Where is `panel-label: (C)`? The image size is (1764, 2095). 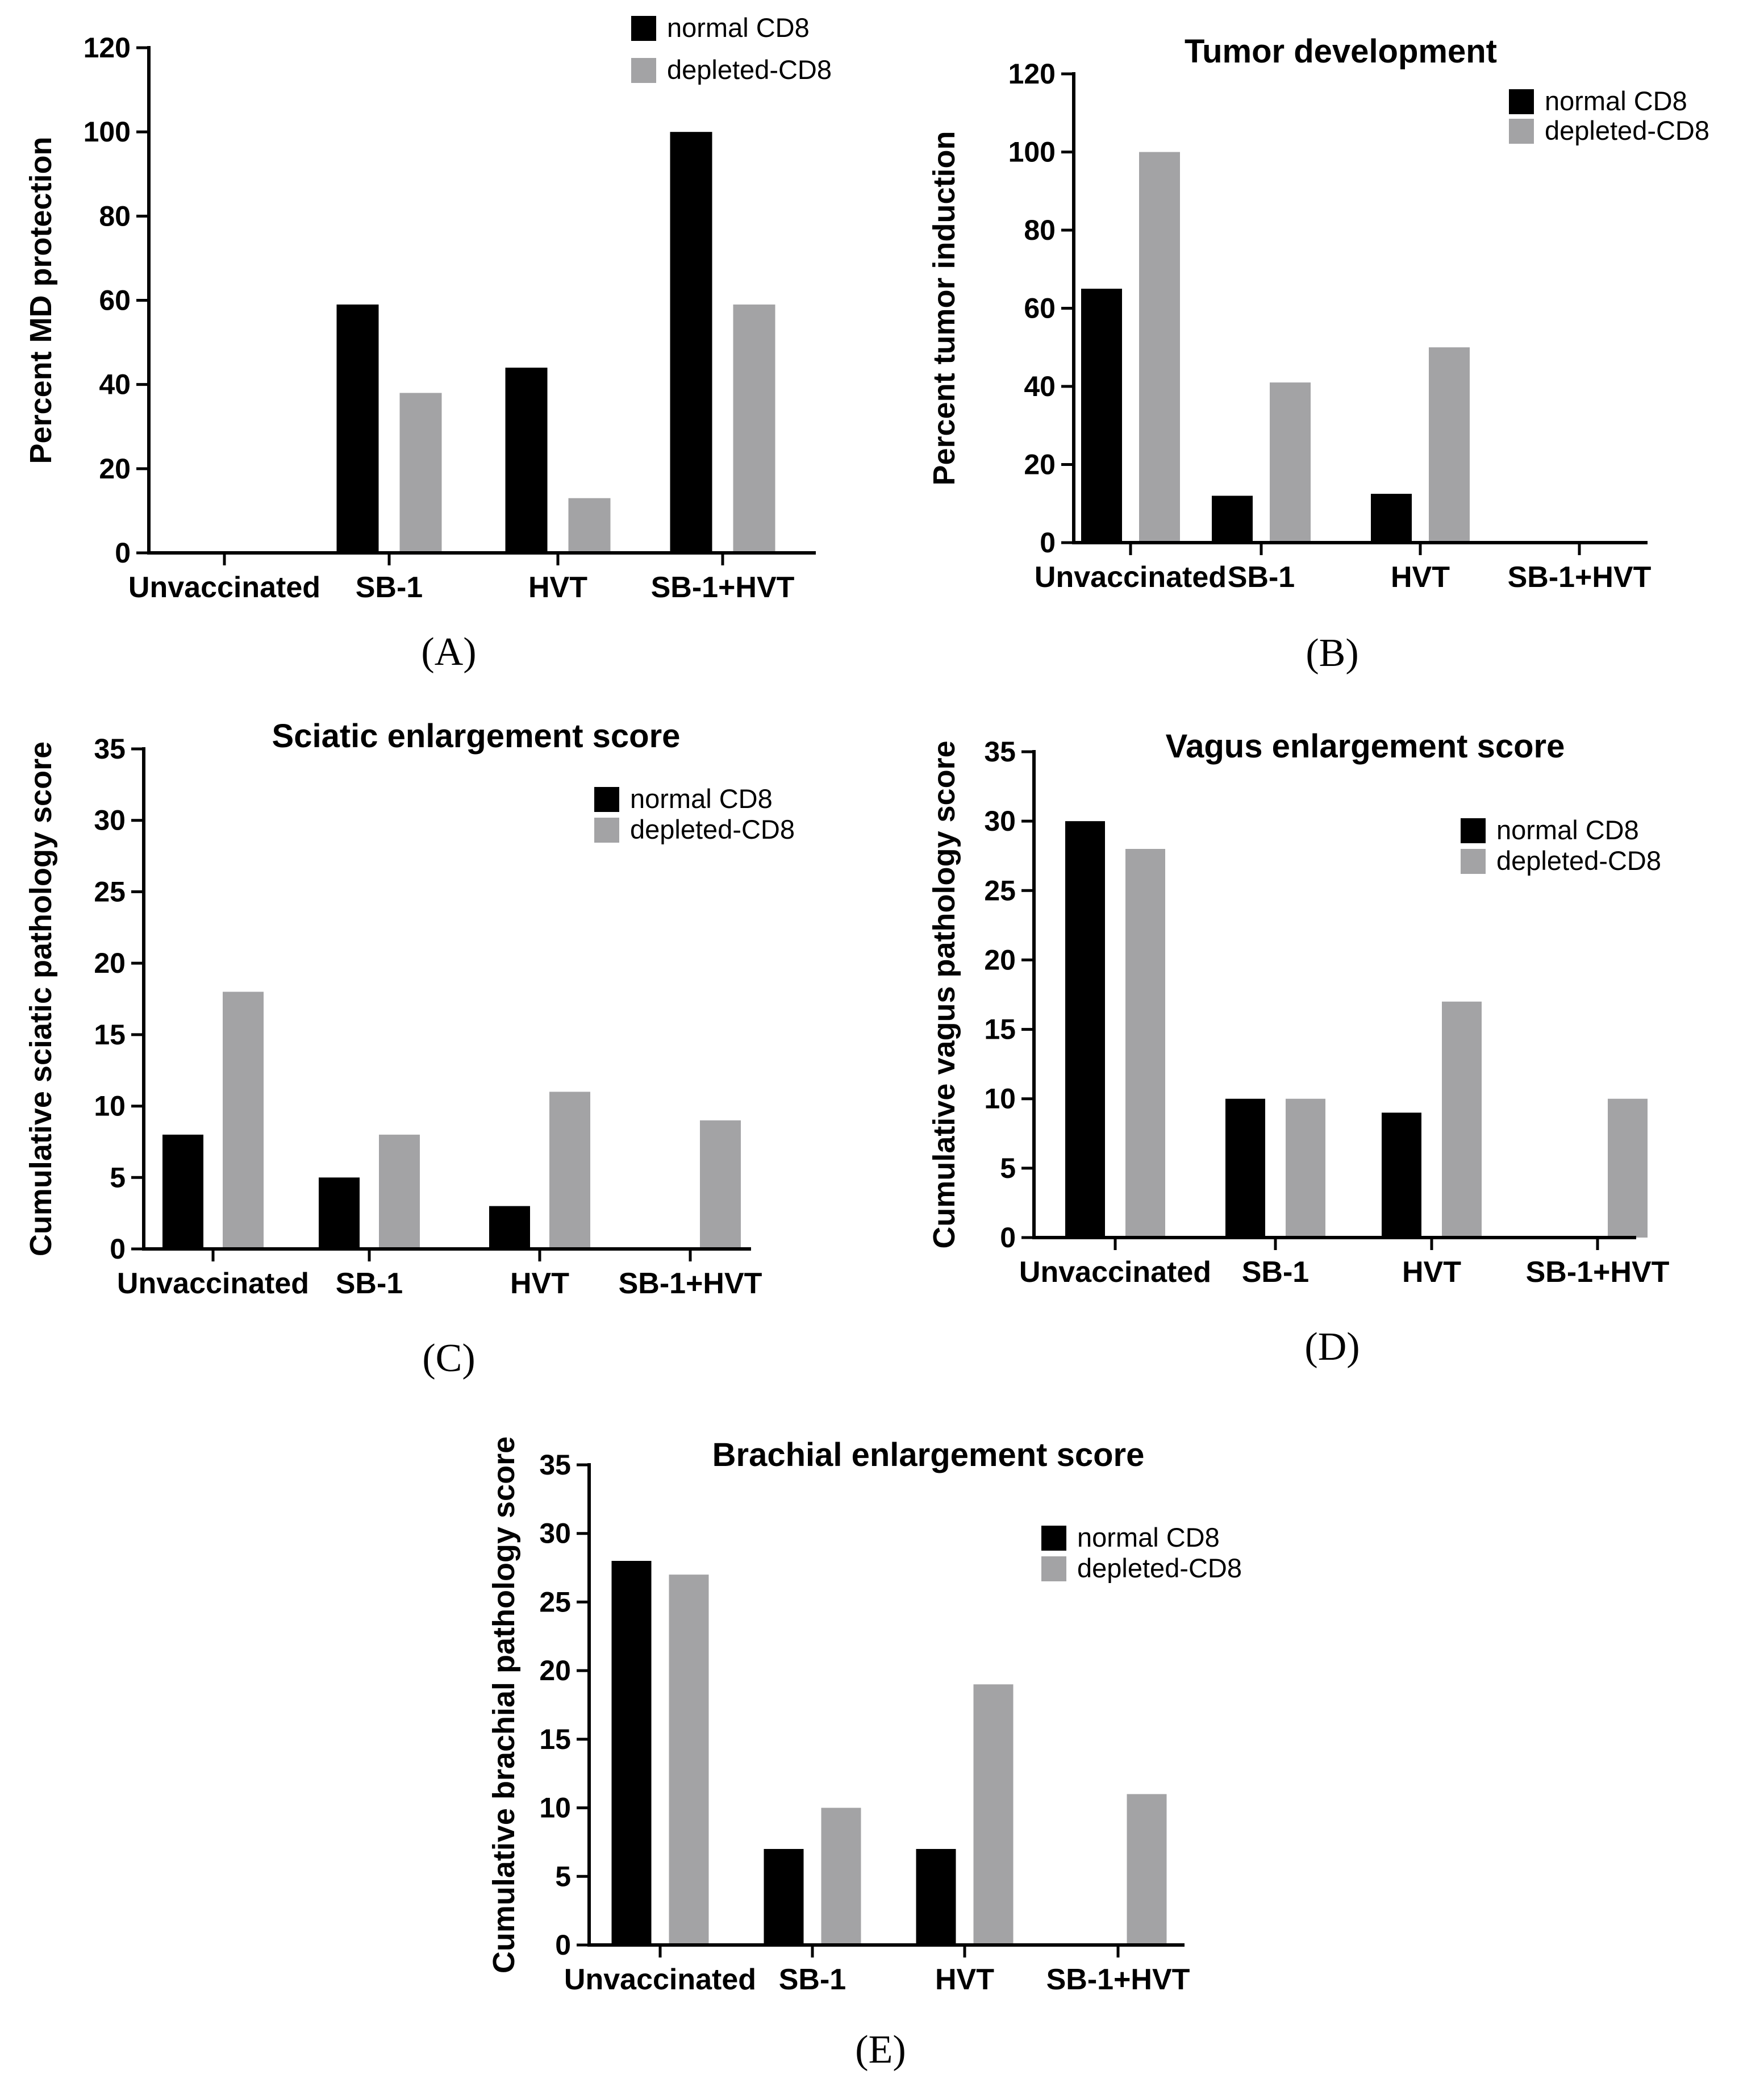 panel-label: (C) is located at coordinates (448, 1358).